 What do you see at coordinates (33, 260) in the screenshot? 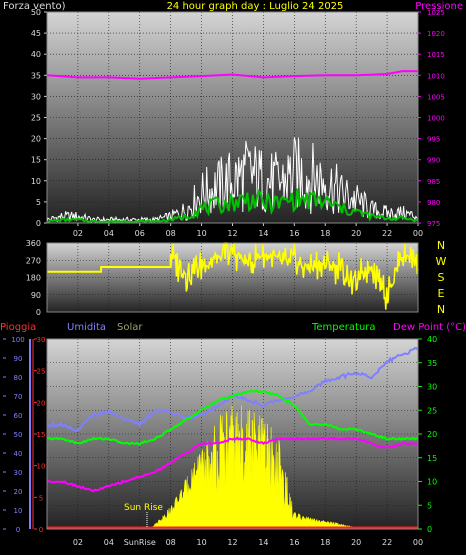
I see `direction-tick-label: 270` at bounding box center [33, 260].